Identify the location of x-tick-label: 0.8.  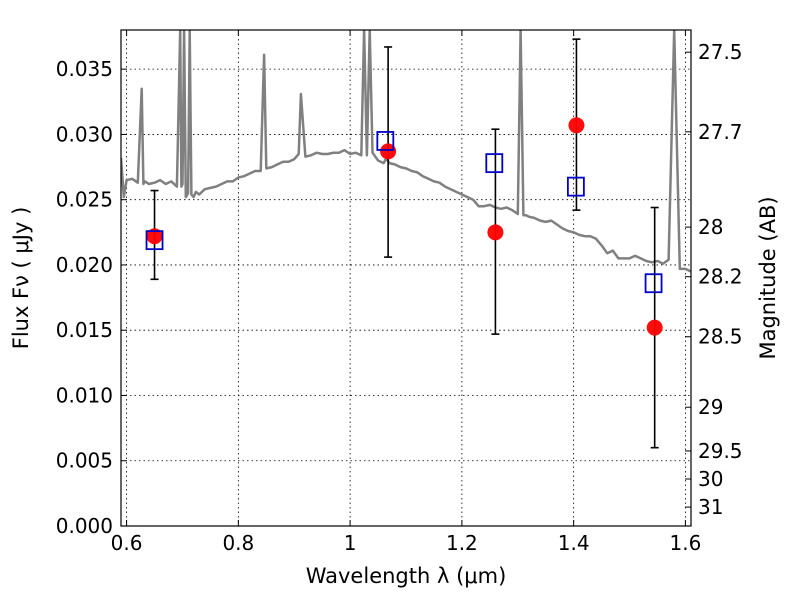
(238, 543).